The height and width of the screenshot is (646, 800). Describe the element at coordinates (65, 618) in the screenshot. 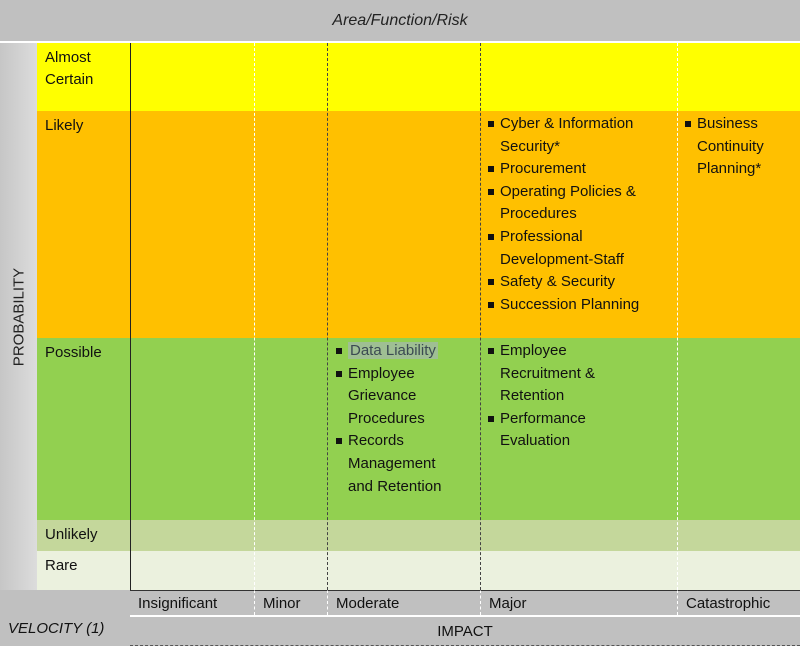

I see `velocity-area: VELOCITY (1)` at that location.